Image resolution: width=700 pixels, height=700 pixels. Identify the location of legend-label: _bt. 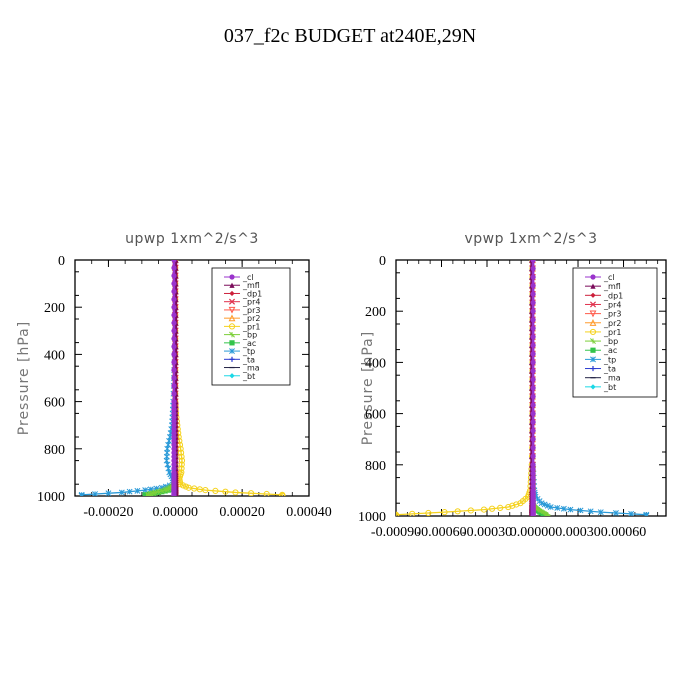
(248, 376).